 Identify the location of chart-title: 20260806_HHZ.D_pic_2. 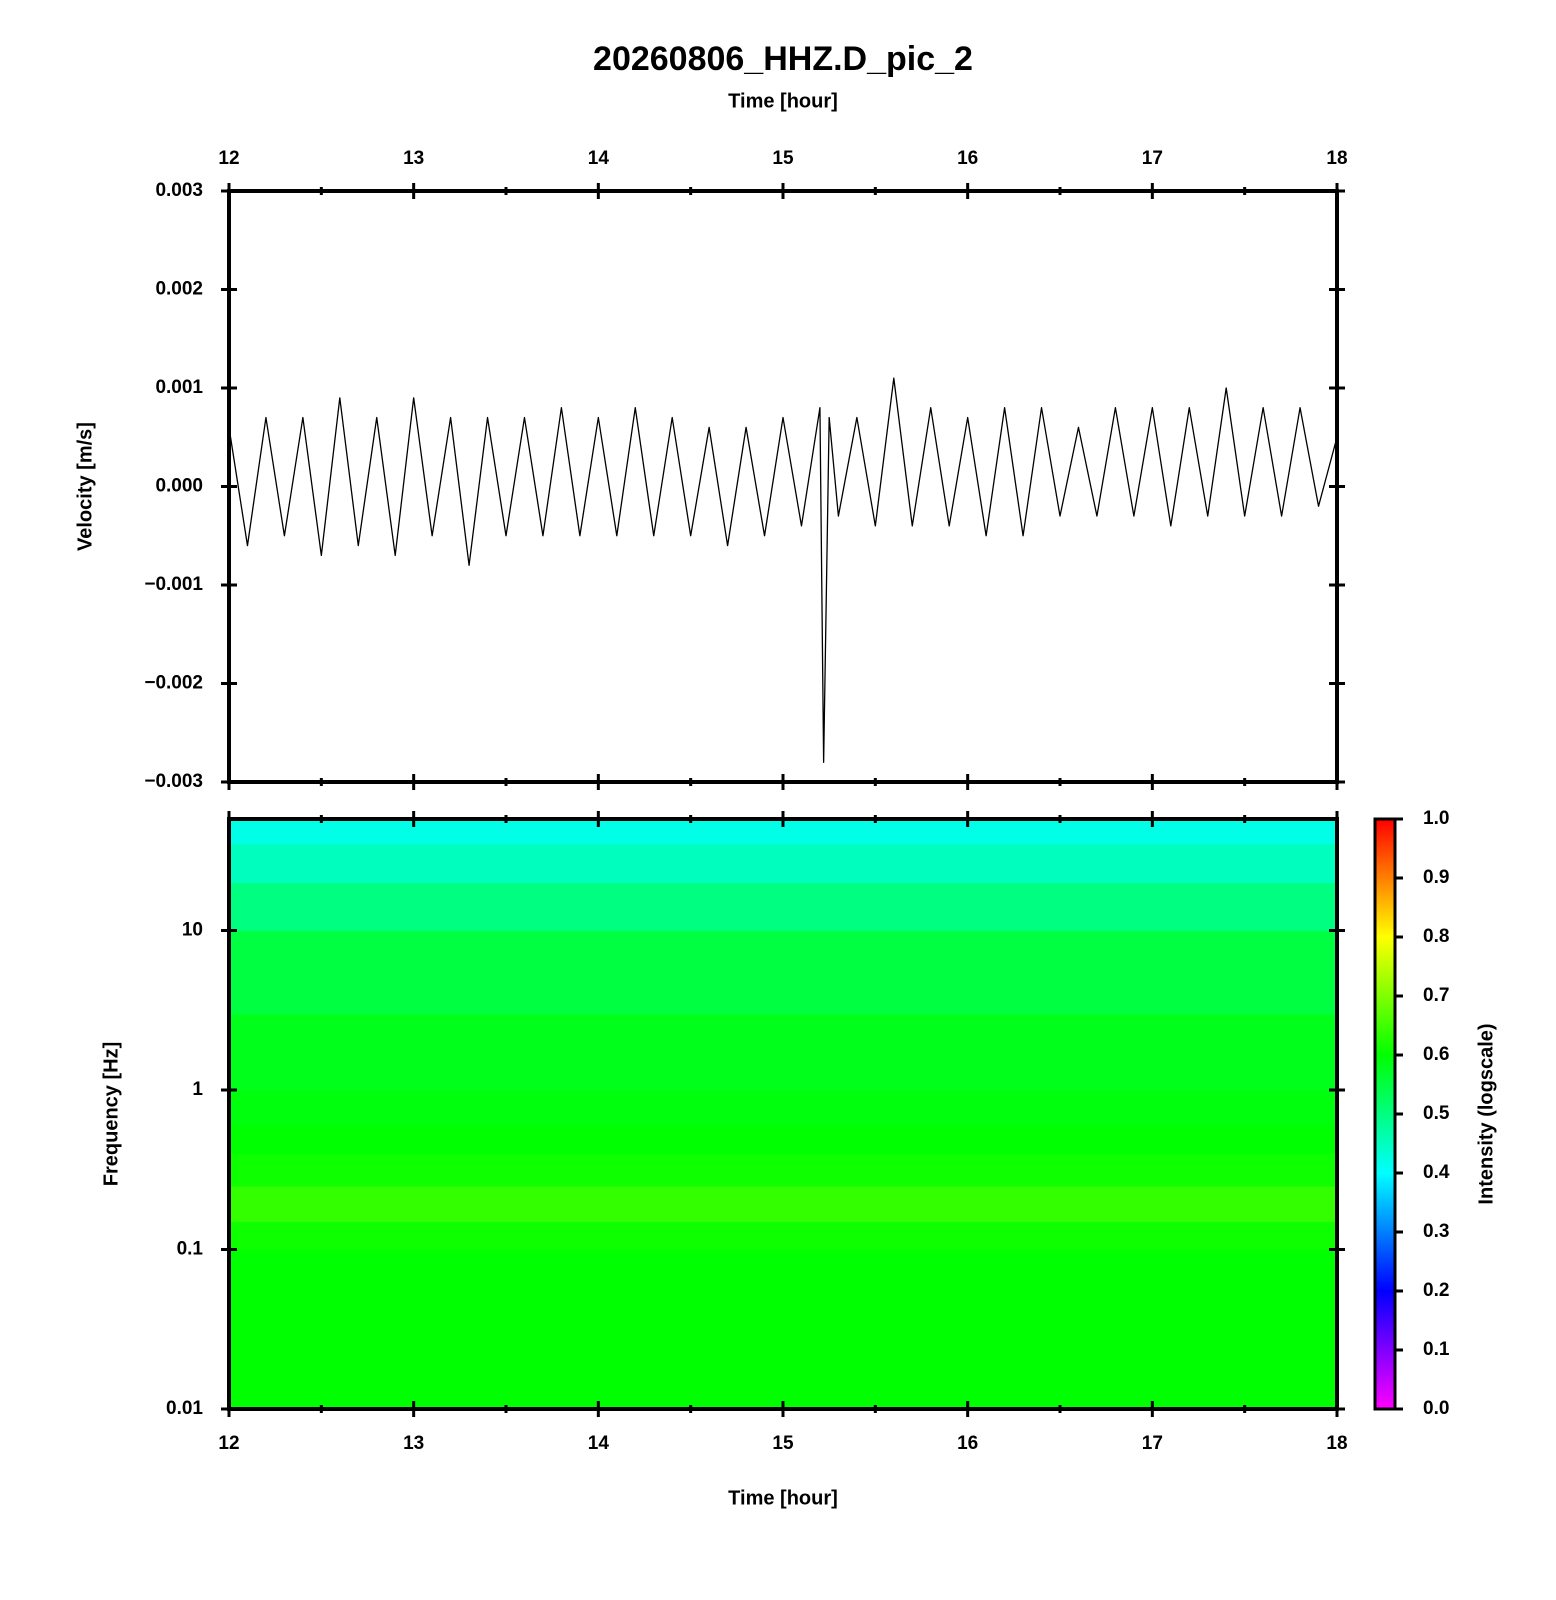
(783, 59).